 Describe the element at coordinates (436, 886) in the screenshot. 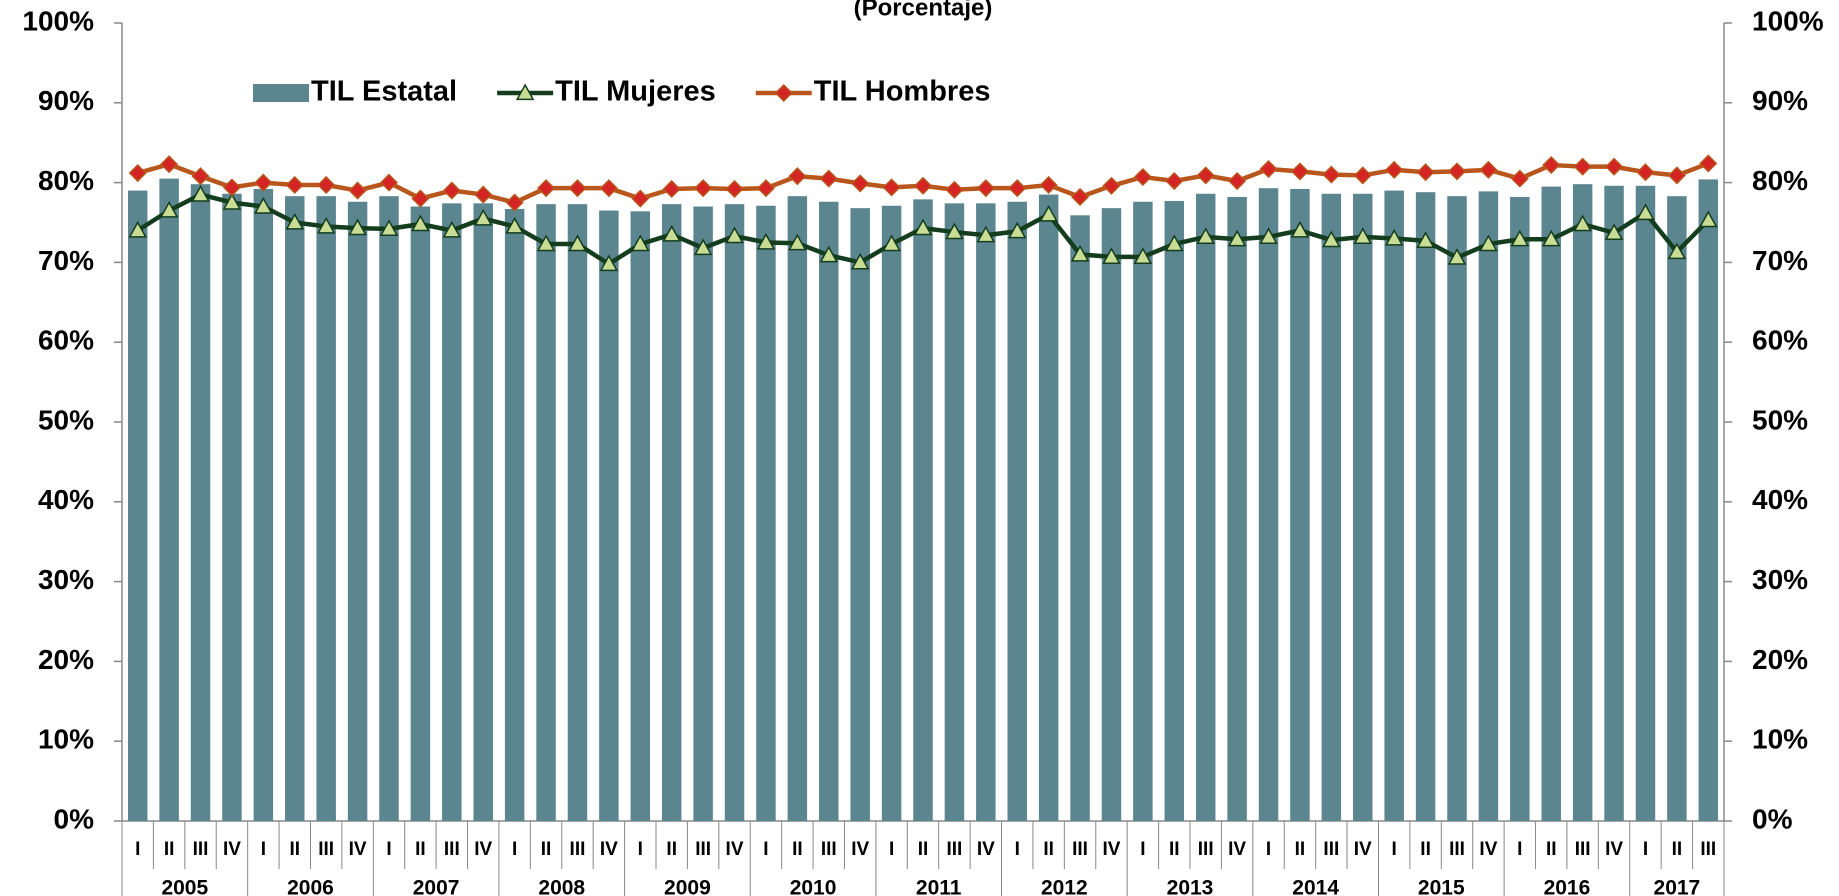

I see `year-label: 2007` at that location.